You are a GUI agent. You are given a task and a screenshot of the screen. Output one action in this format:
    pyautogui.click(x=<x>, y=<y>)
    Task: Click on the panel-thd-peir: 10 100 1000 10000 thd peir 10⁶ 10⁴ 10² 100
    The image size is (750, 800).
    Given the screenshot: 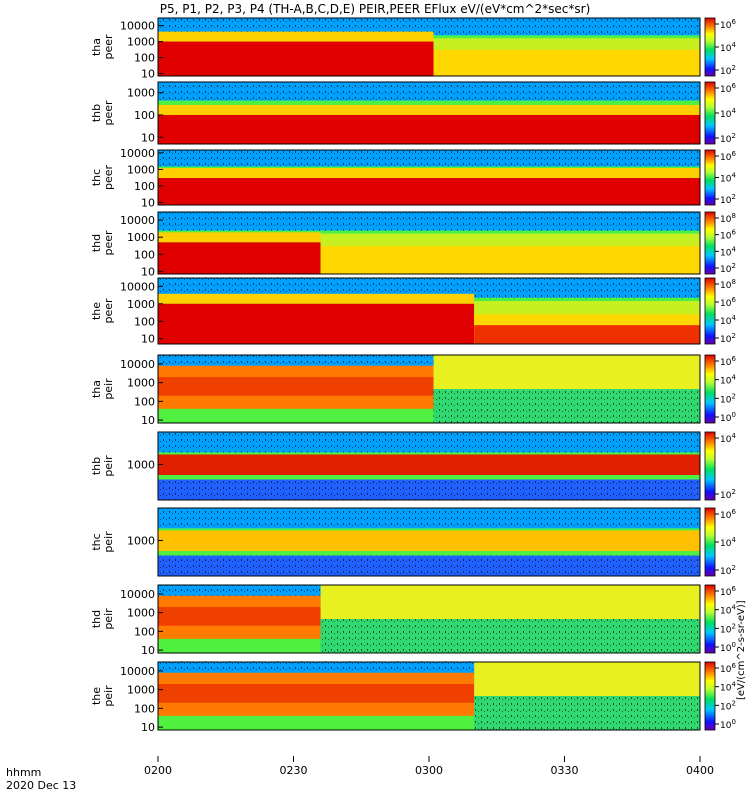 What is the action you would take?
    pyautogui.click(x=413, y=620)
    